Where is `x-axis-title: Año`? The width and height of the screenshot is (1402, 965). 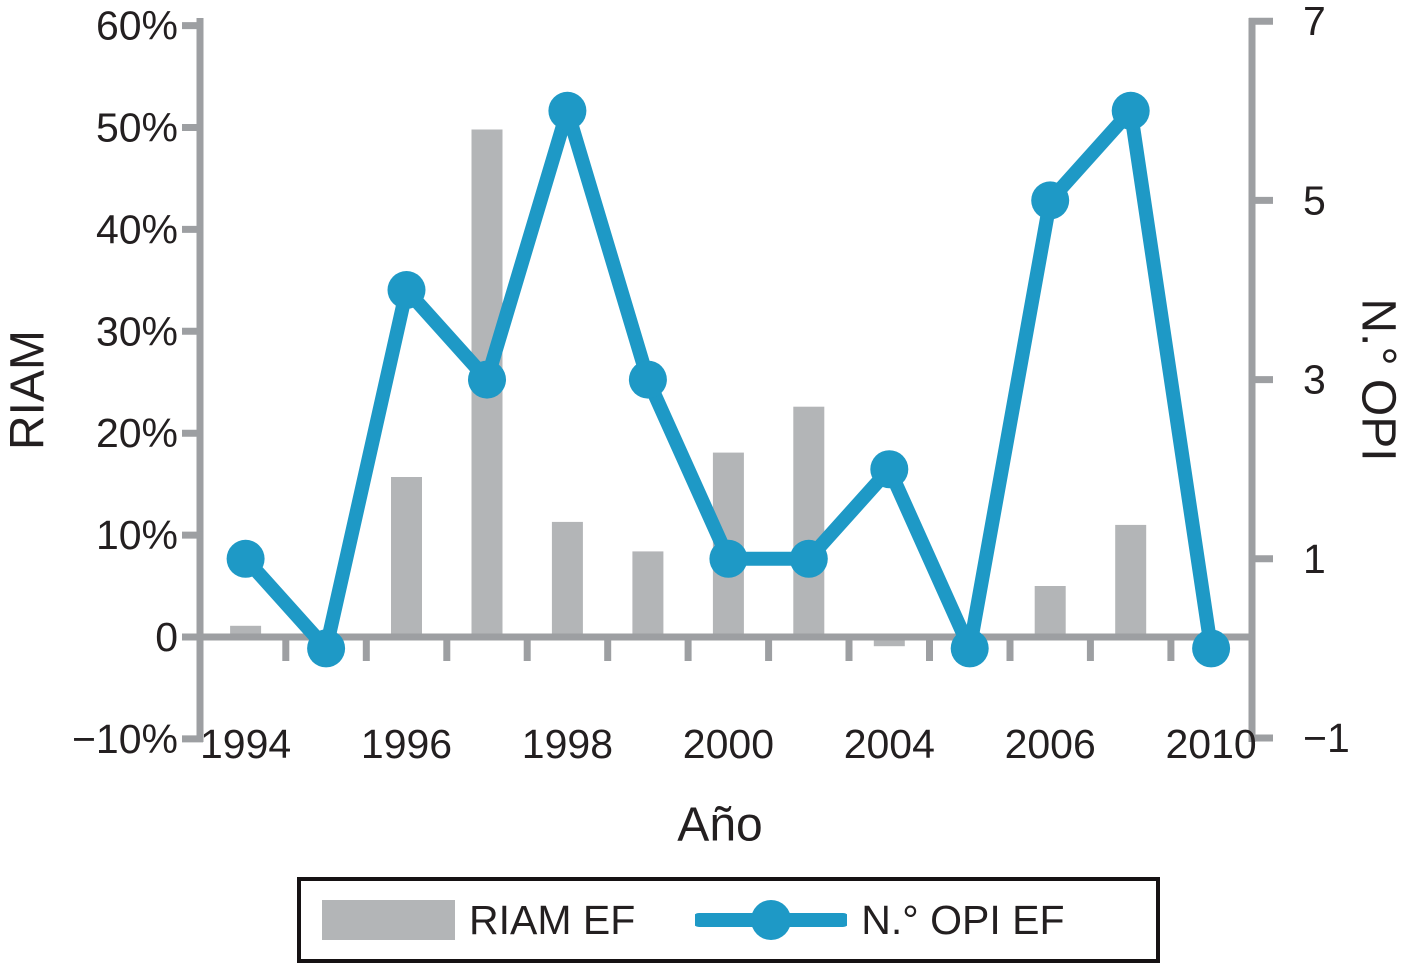 x-axis-title: Año is located at coordinates (720, 825).